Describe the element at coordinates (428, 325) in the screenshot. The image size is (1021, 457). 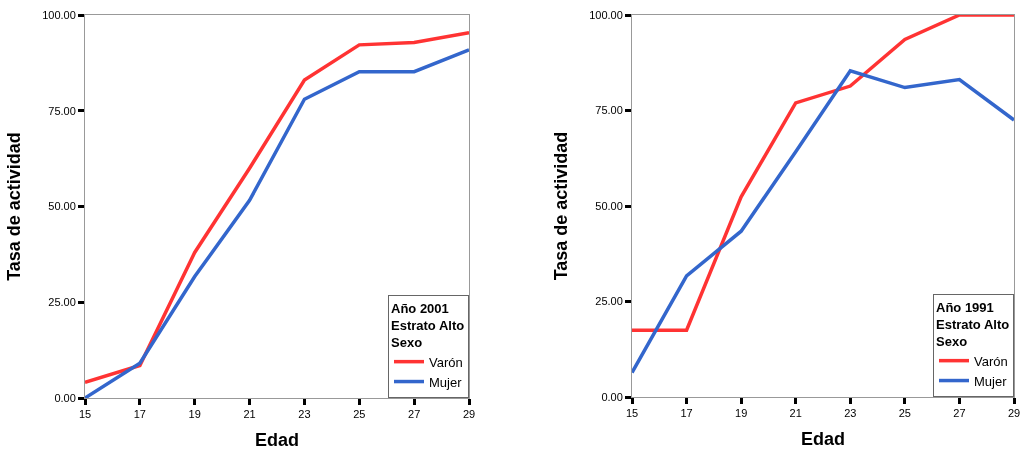
I see `legend-title: Año 2001 Estrato Alto Sexo` at that location.